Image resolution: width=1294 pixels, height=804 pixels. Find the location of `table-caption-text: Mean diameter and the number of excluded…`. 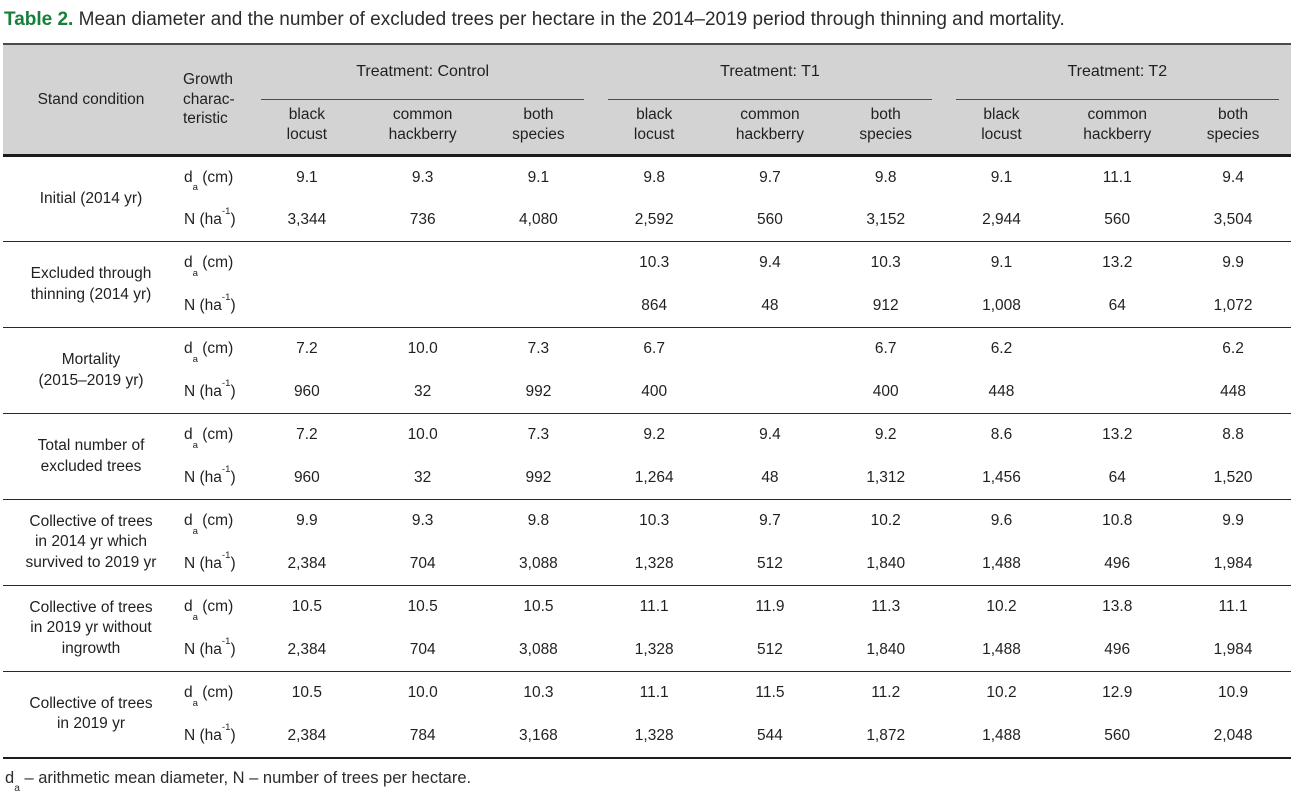

table-caption-text: Mean diameter and the number of excluded… is located at coordinates (569, 19).